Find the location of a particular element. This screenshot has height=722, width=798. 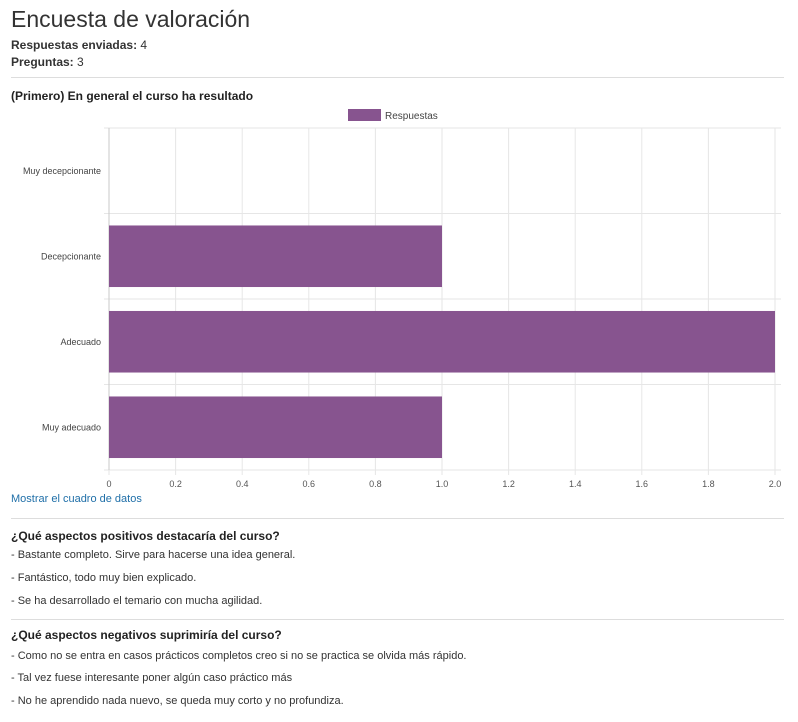

category-label: Muy decepcionante is located at coordinates (62, 171).